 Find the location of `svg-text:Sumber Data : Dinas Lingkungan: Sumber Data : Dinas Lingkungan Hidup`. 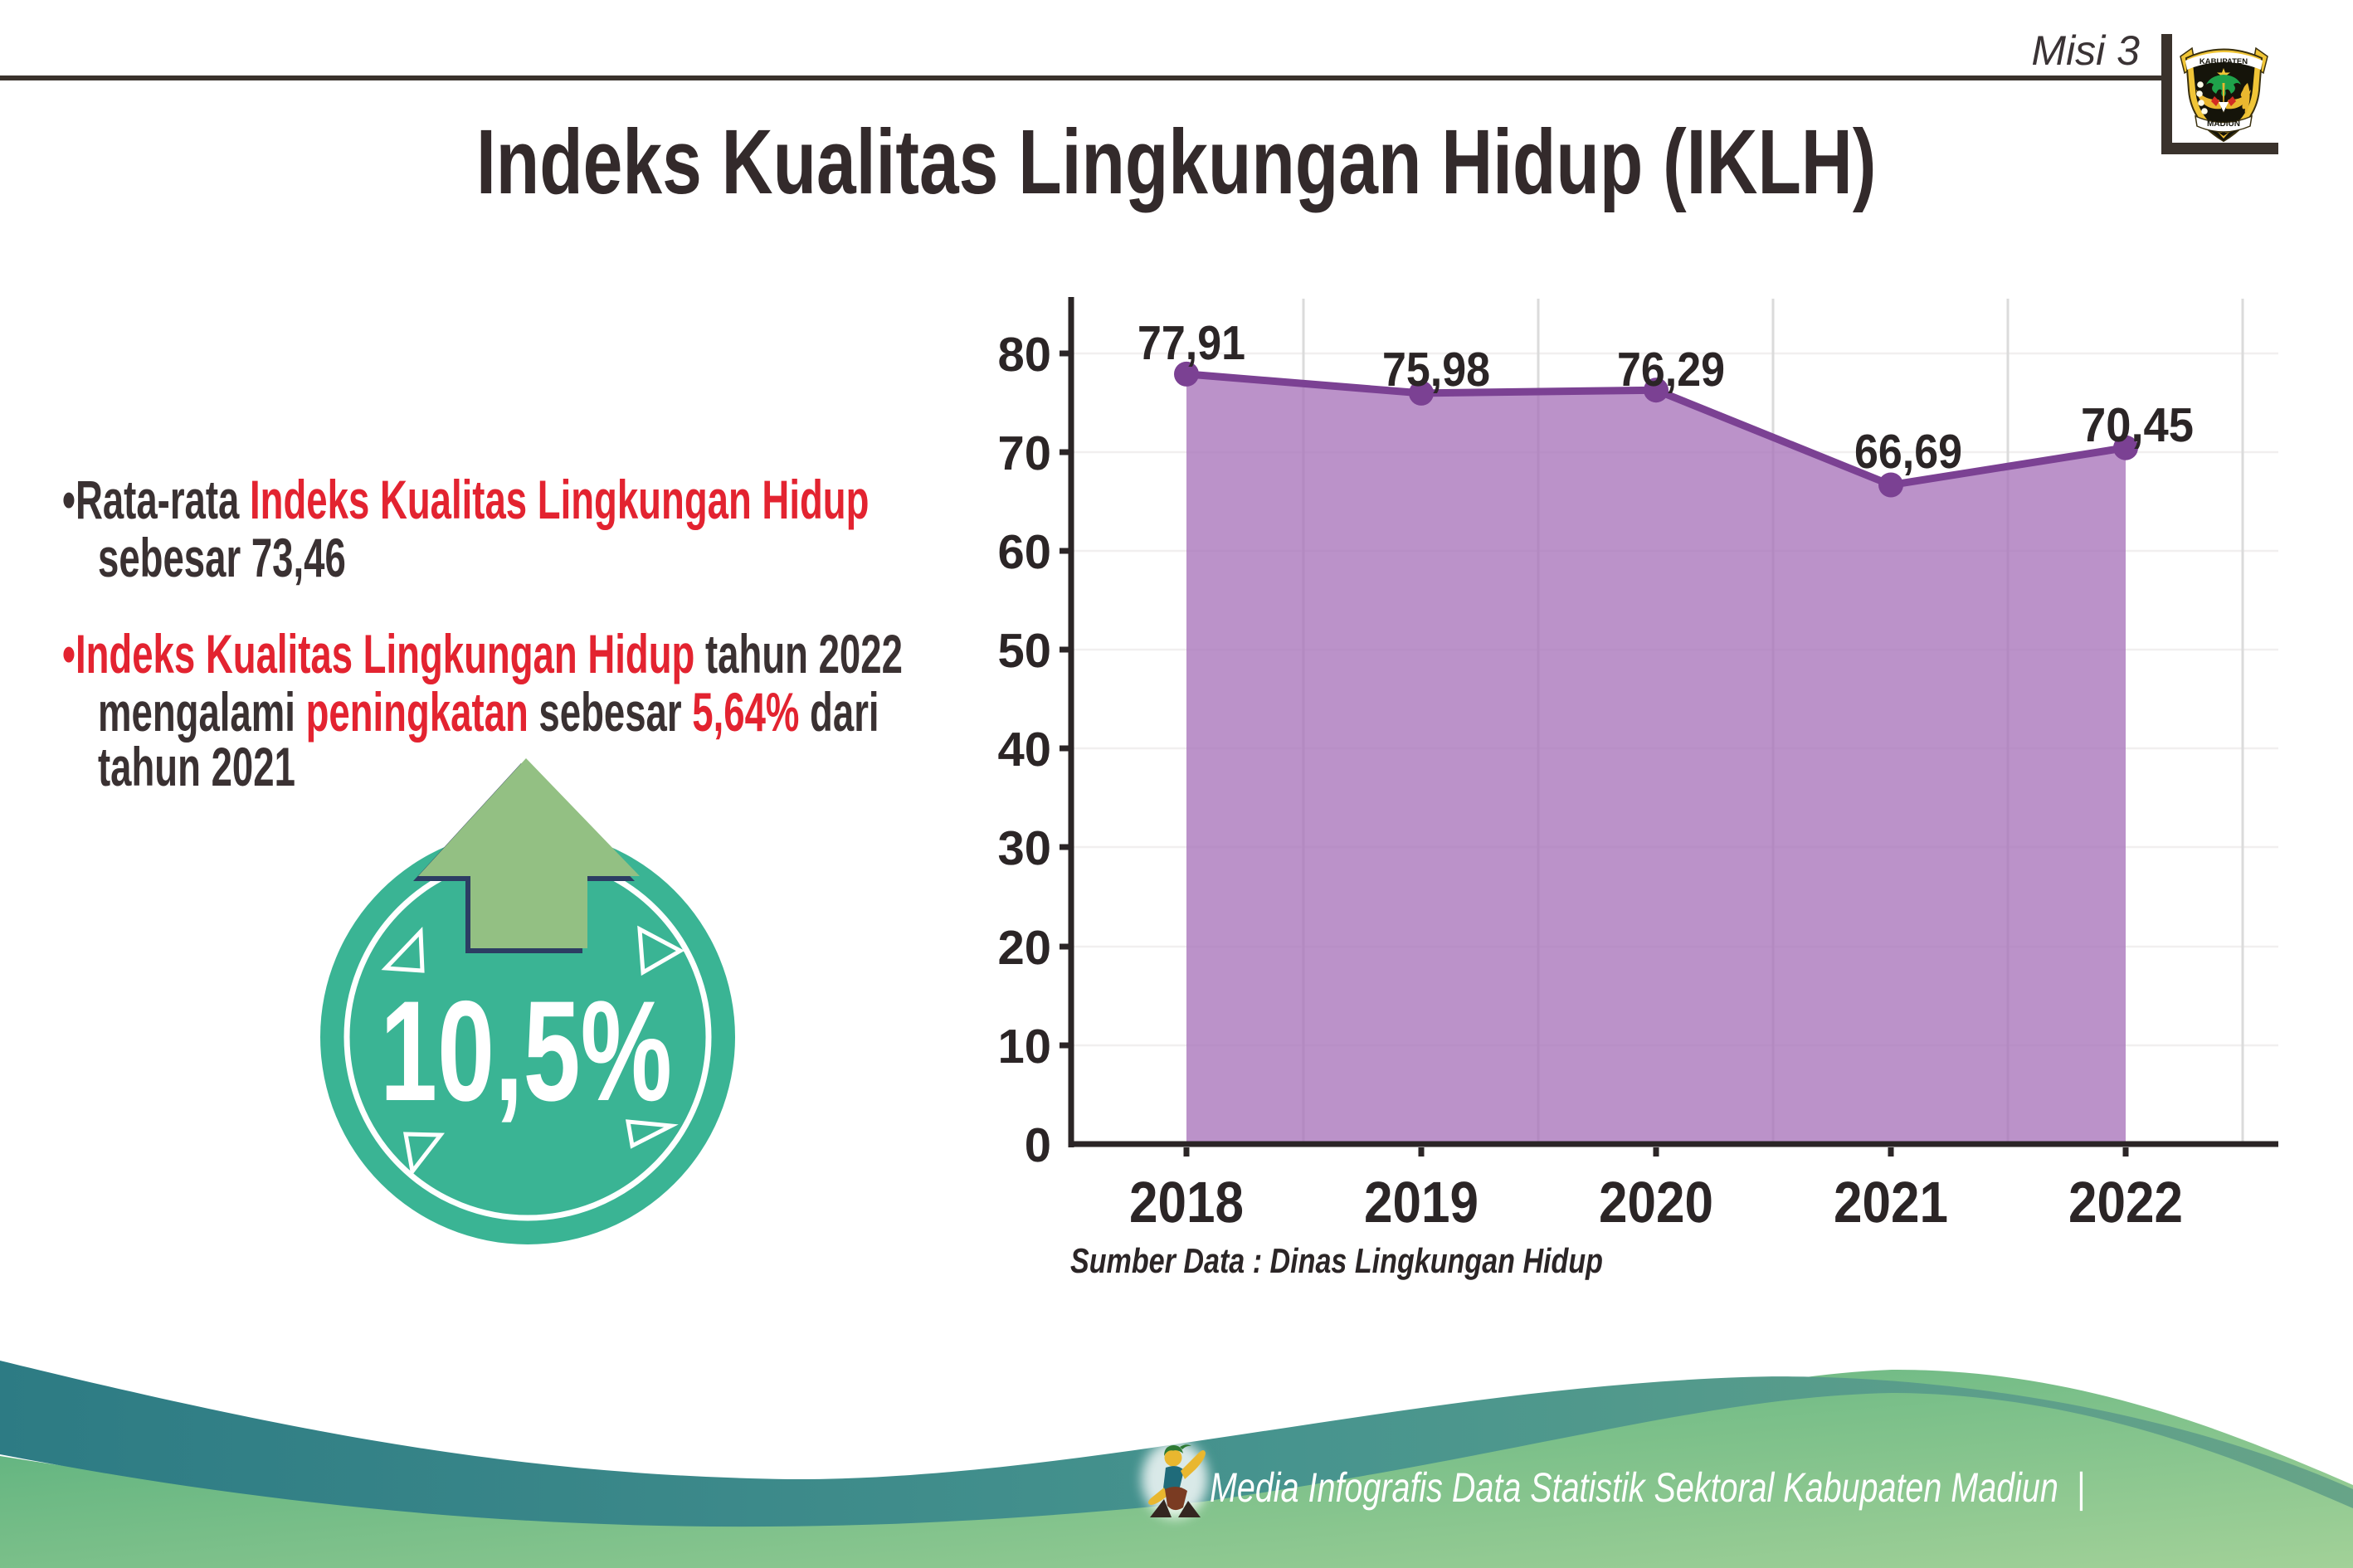

svg-text:Sumber Data : Dinas Lingkungan: Sumber Data : Dinas Lingkungan Hidup is located at coordinates (1336, 1260).